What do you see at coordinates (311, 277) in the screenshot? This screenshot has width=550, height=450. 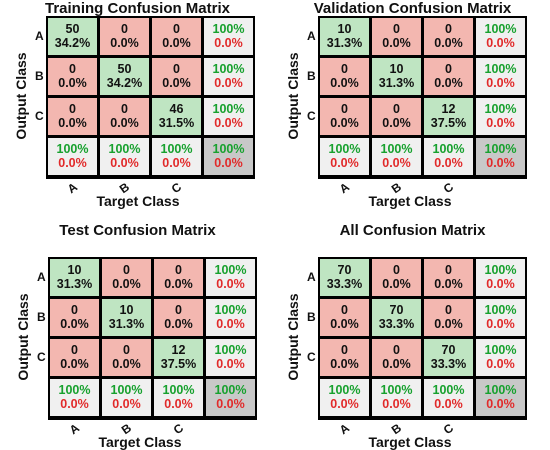 I see `row-tick-label: A` at bounding box center [311, 277].